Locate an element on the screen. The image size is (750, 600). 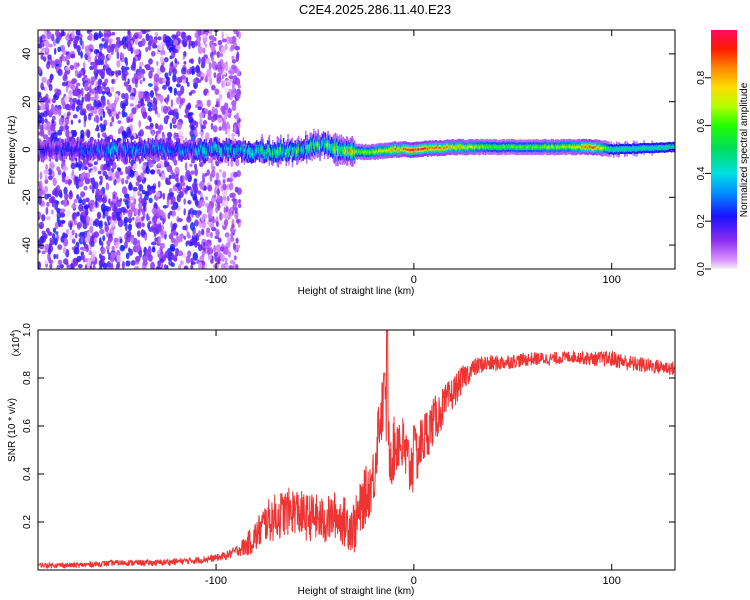
snr-multiplier-exp: 4 is located at coordinates (13, 335).